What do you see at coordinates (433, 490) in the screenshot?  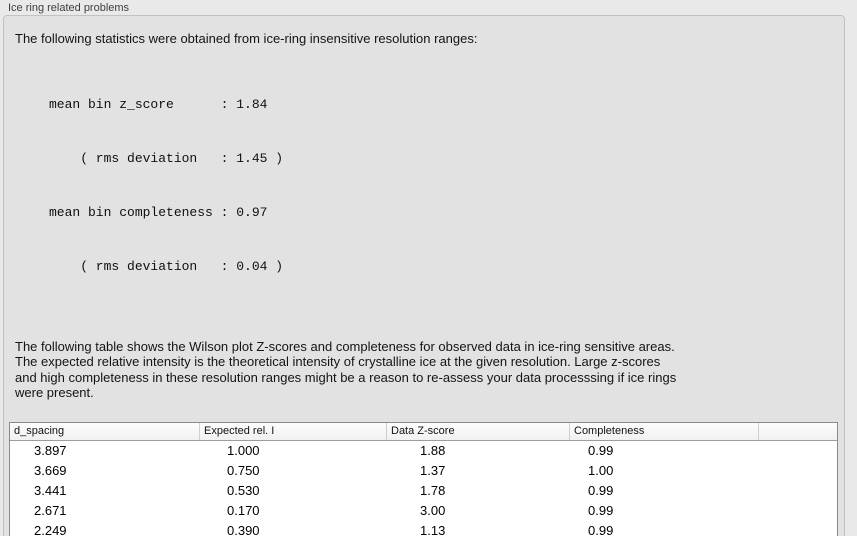 I see `cell-data-z-score: 1.78` at bounding box center [433, 490].